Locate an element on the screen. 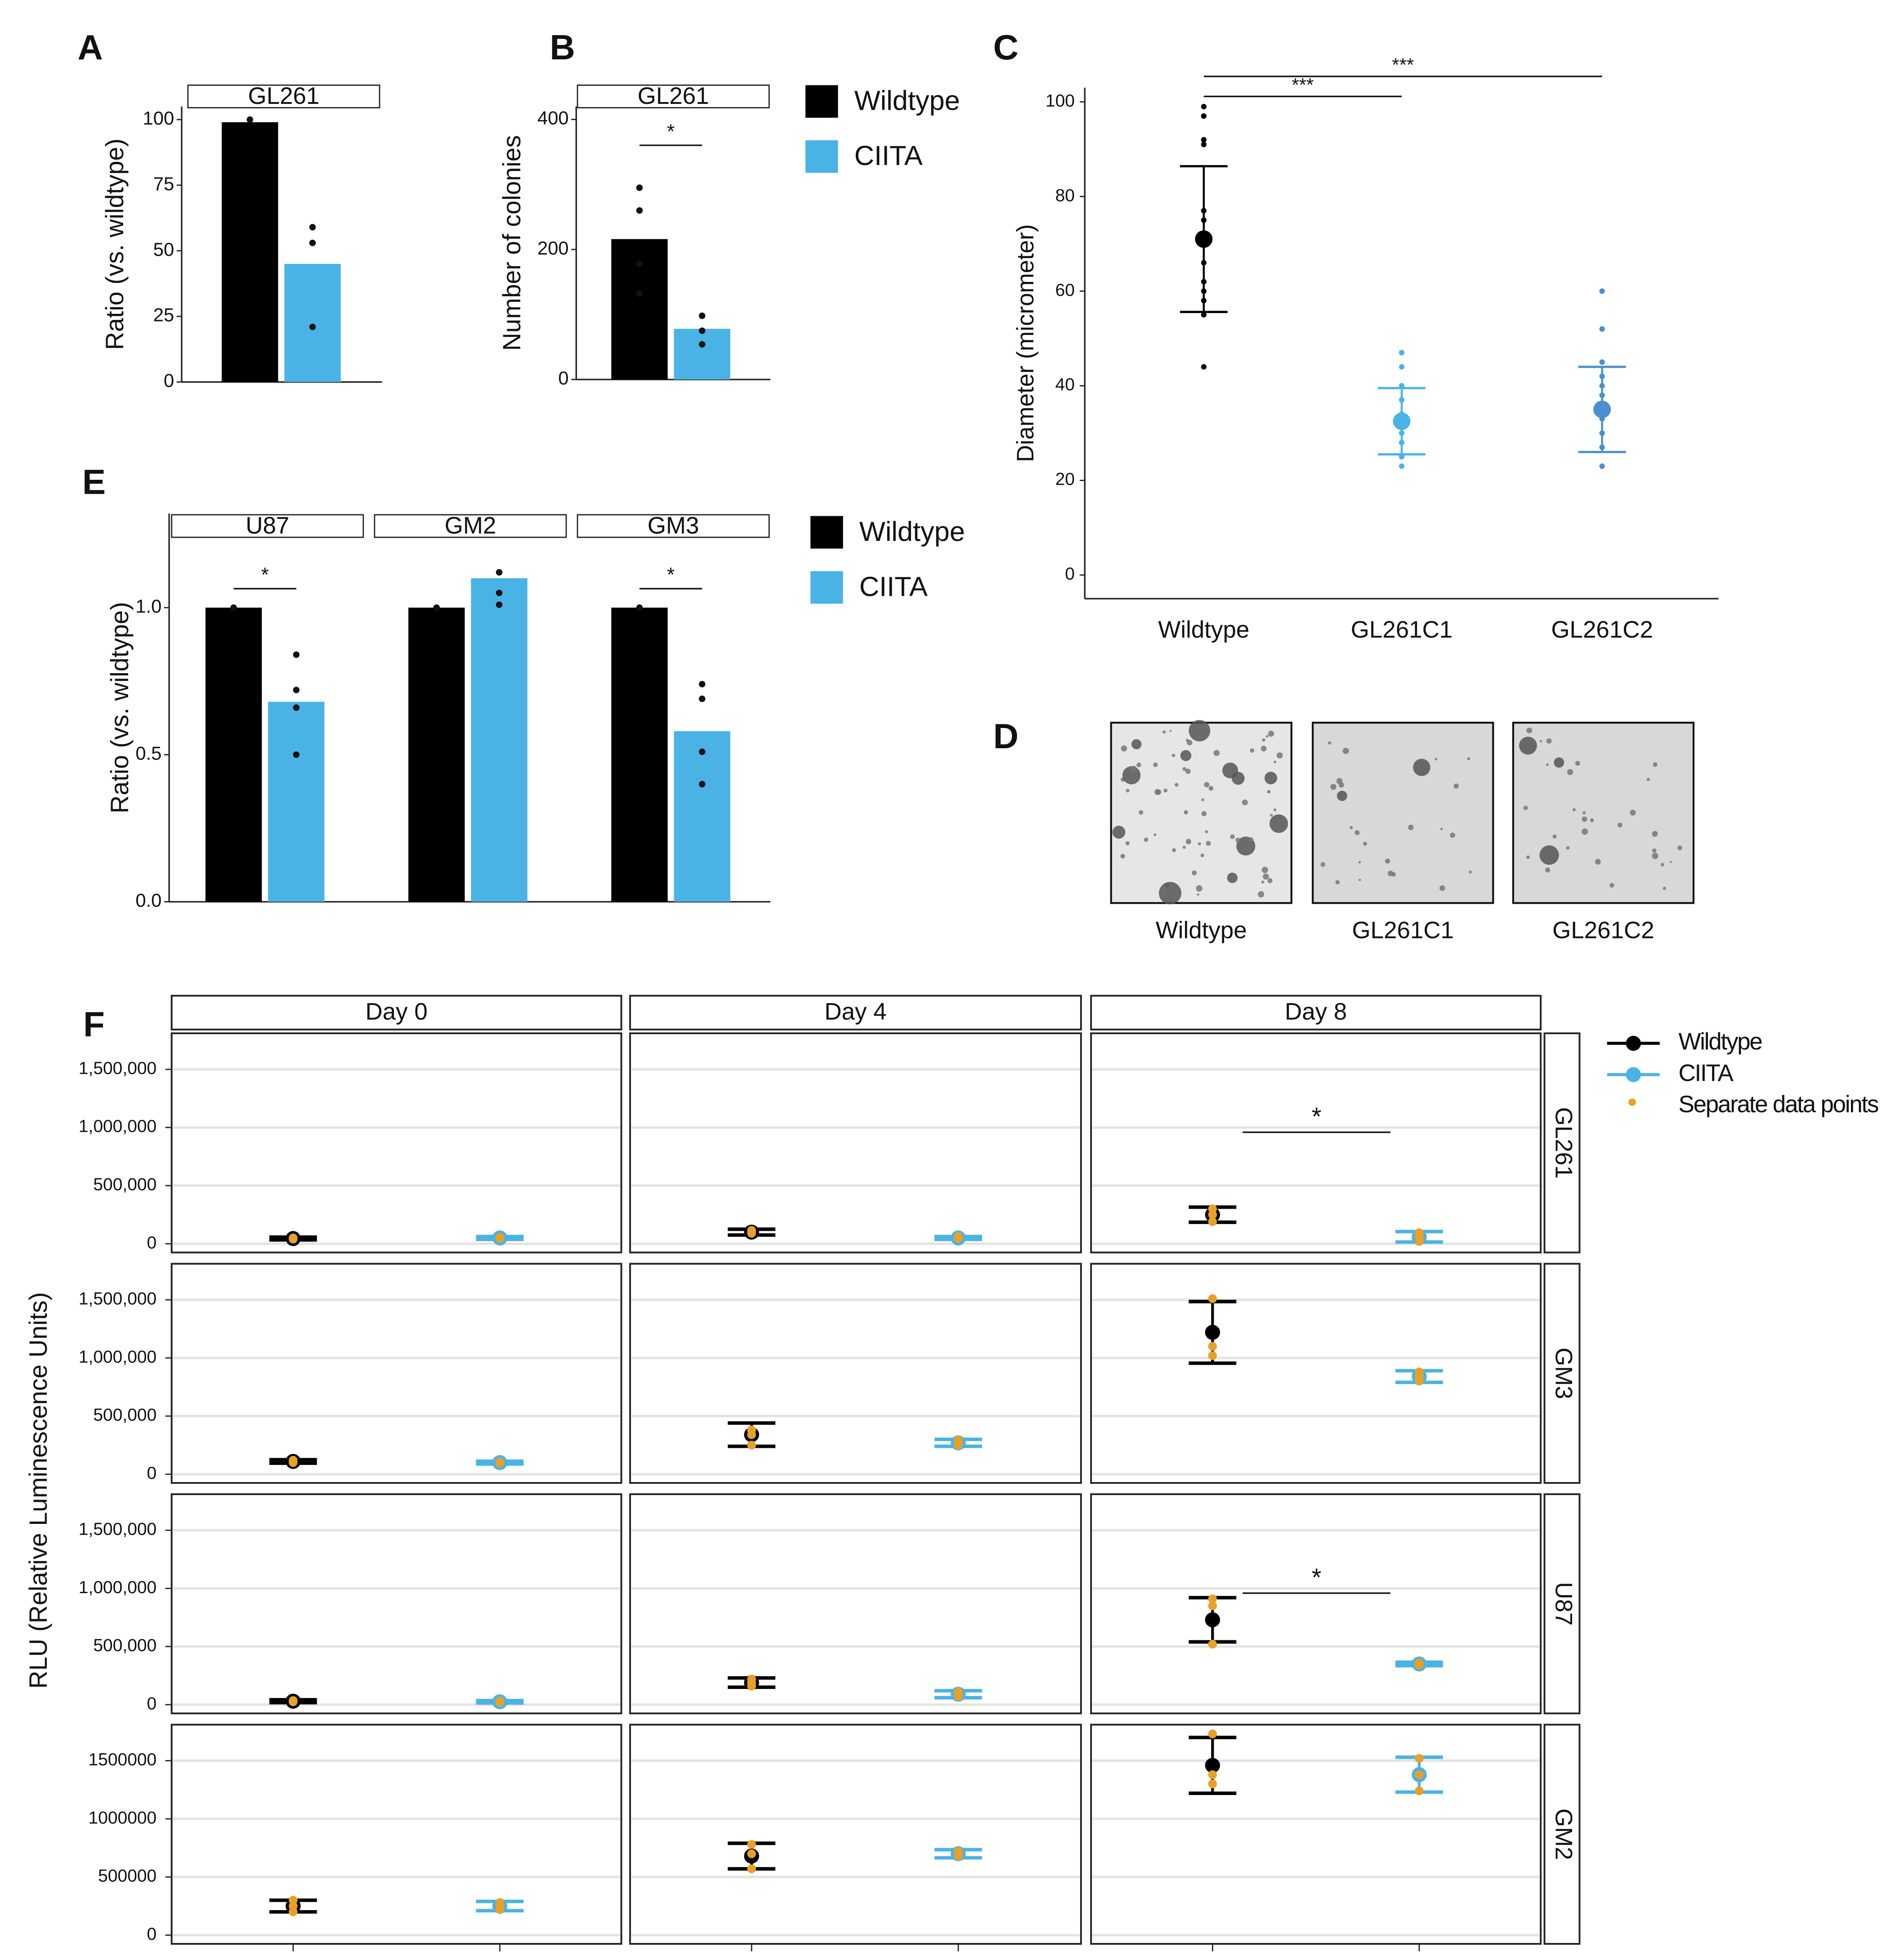 Image resolution: width=1904 pixels, height=1956 pixels. panel-letter: C is located at coordinates (1006, 47).